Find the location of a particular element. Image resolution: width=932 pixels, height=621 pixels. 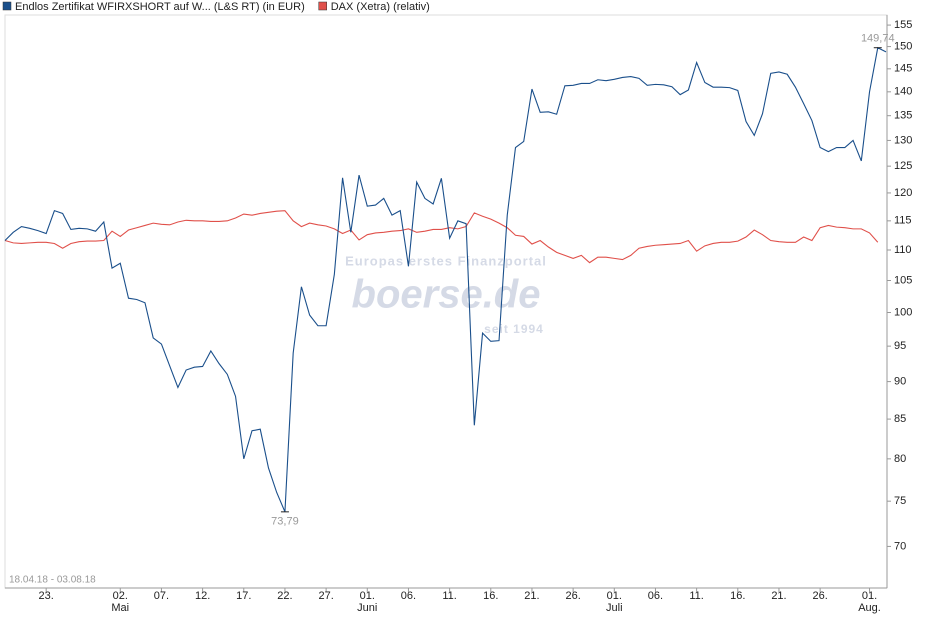

date-range: 18.04.18 - 03.08.18 is located at coordinates (52, 580).